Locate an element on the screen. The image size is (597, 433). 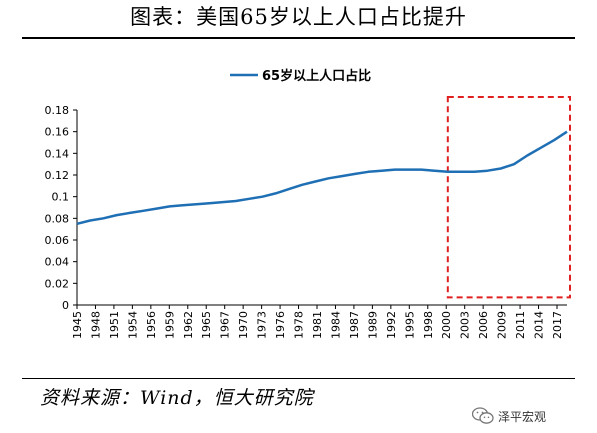
footer-divider is located at coordinates (298, 378).